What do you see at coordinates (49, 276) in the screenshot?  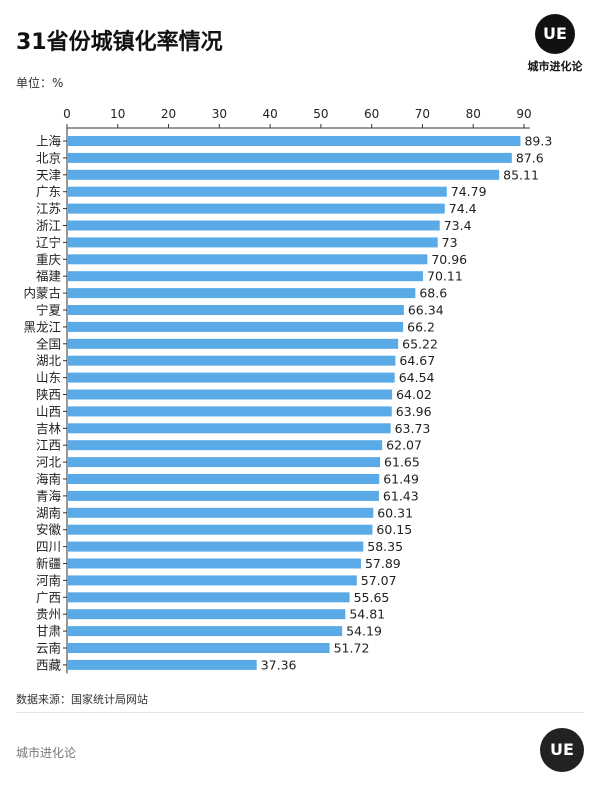 I see `category-label: 福建` at bounding box center [49, 276].